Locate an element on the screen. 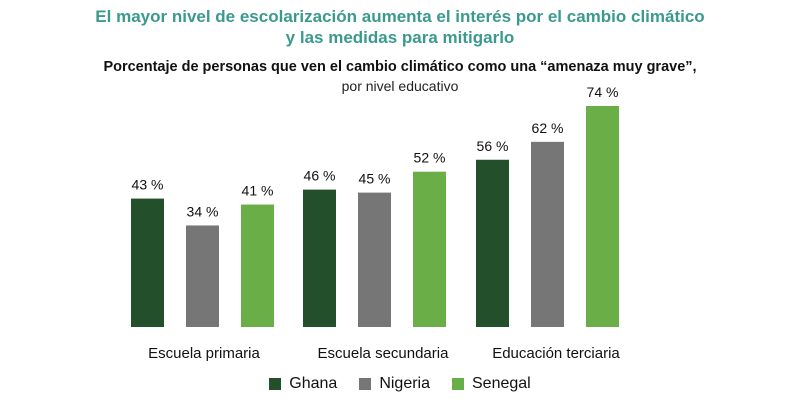 This screenshot has height=418, width=800. legend-label-nigeria: Nigeria is located at coordinates (404, 383).